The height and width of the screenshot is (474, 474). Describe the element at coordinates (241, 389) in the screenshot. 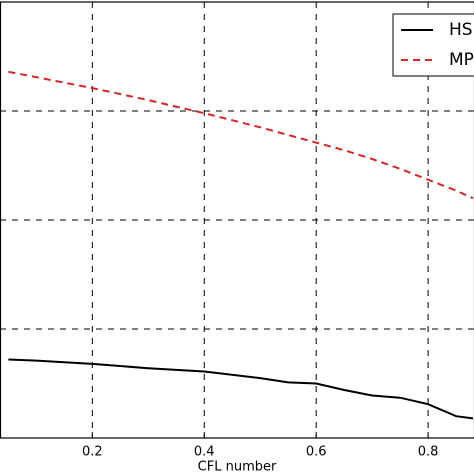

I see `series-line` at that location.